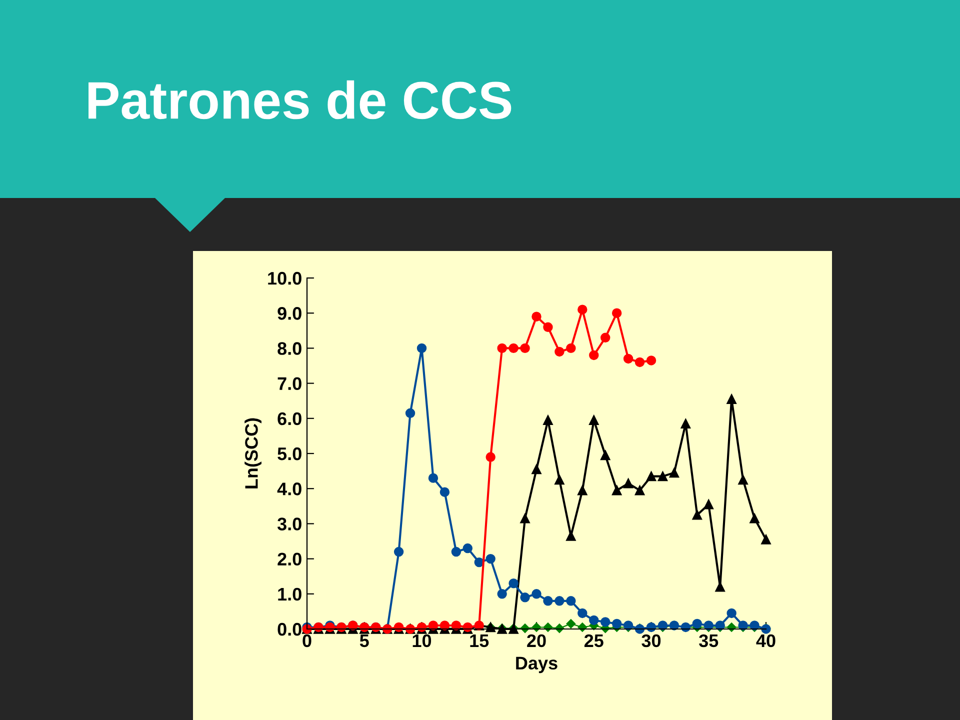  What do you see at coordinates (253, 453) in the screenshot?
I see `y-axis-title: Ln(SCC)` at bounding box center [253, 453].